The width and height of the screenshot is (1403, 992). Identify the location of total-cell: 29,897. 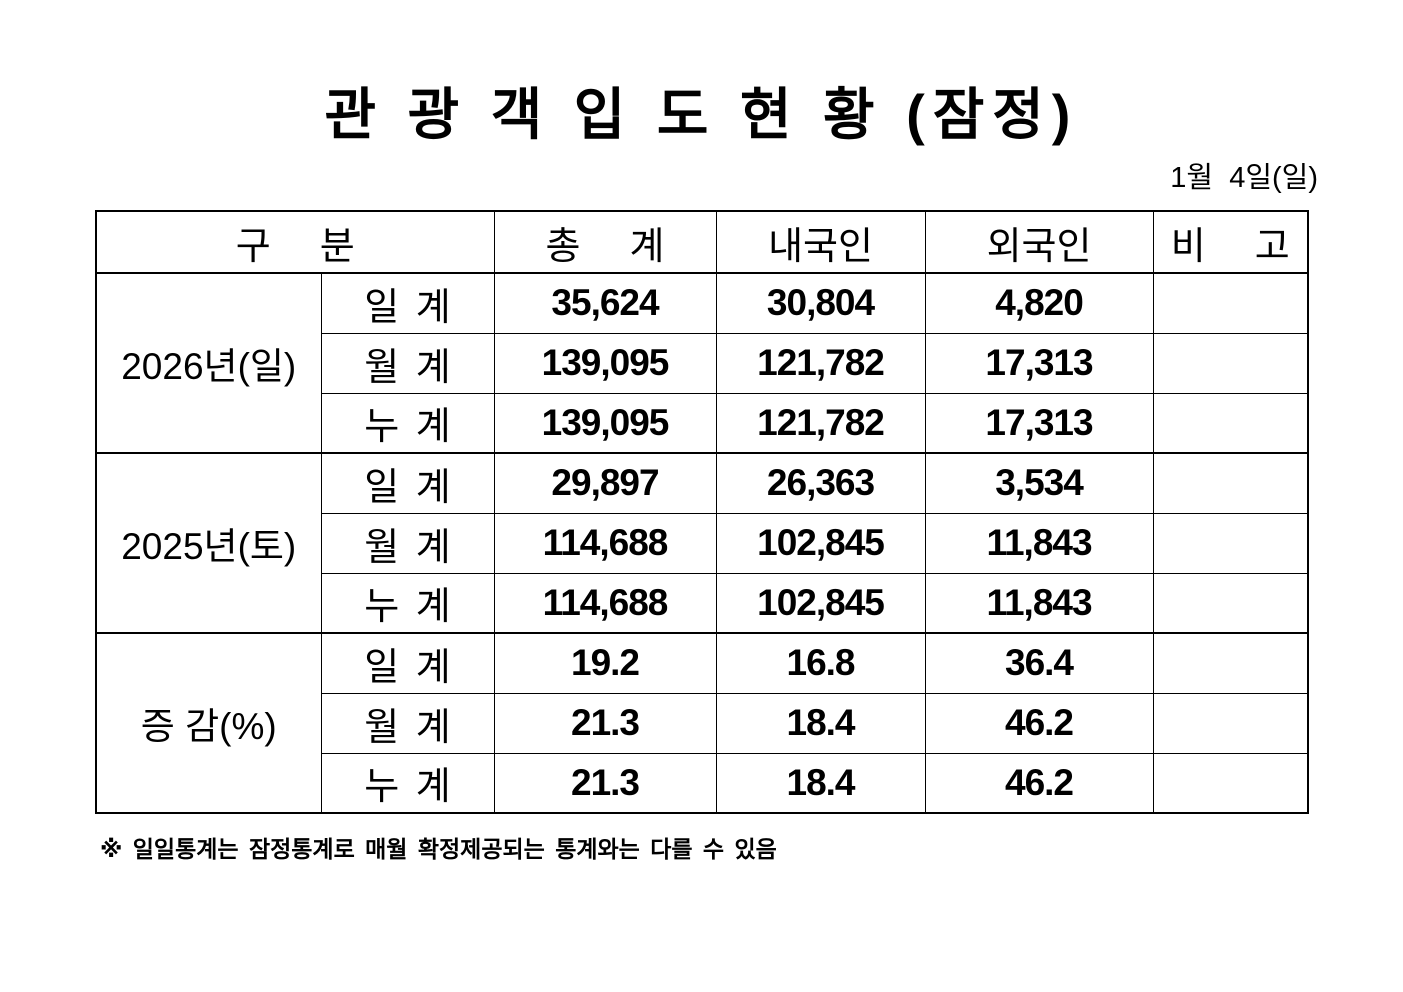
(605, 483).